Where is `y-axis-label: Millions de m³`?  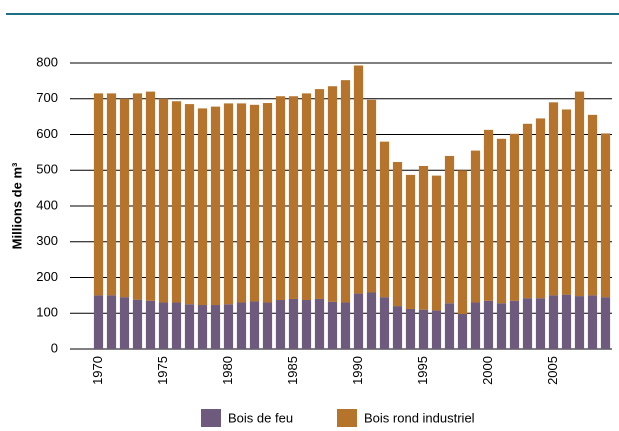 y-axis-label: Millions de m³ is located at coordinates (16, 205).